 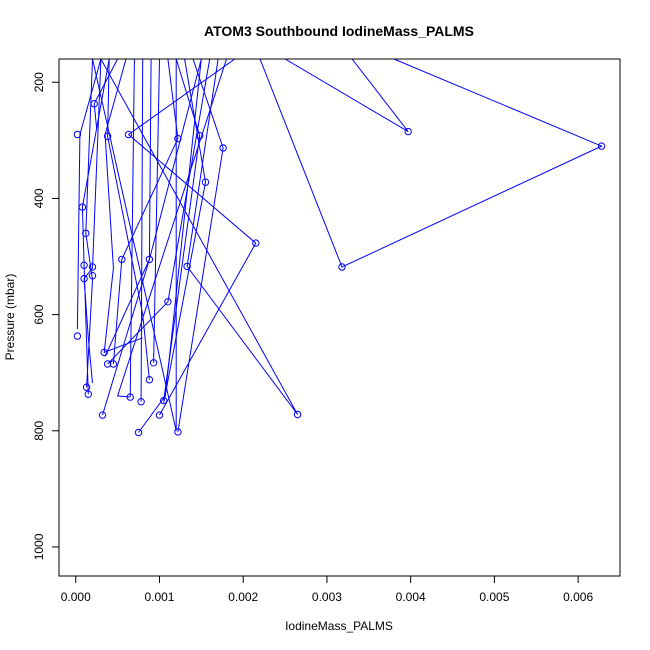 I want to click on y-axis: 200 400 600 800 1000, so click(x=46, y=316).